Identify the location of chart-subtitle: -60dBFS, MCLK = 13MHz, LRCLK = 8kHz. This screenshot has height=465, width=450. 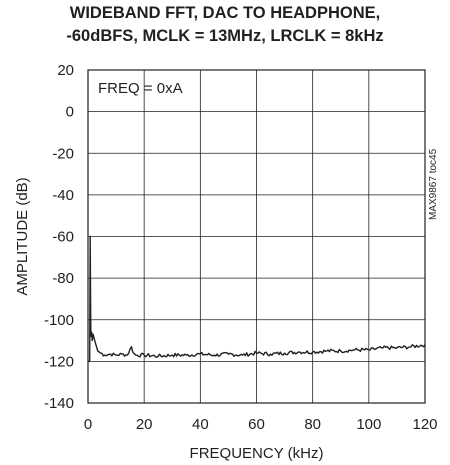
(225, 36).